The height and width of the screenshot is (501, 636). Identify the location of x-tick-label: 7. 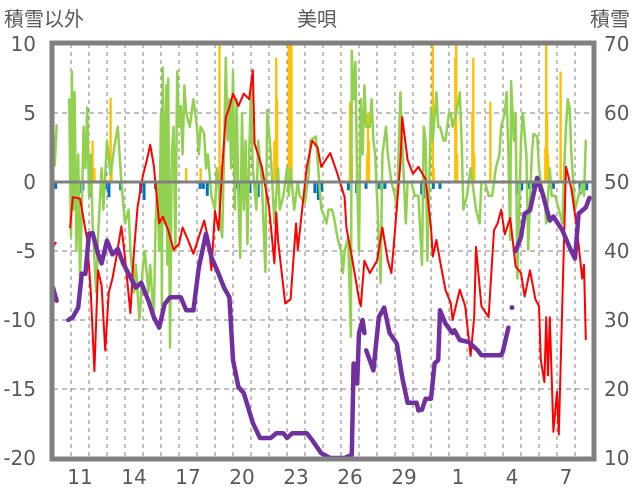
(566, 477).